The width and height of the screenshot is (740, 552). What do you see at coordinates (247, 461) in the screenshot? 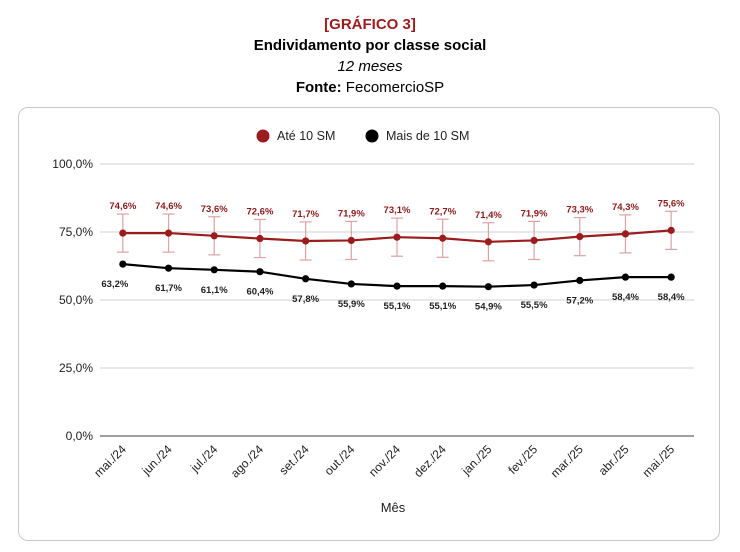
I see `x-tick-label: ago./24` at bounding box center [247, 461].